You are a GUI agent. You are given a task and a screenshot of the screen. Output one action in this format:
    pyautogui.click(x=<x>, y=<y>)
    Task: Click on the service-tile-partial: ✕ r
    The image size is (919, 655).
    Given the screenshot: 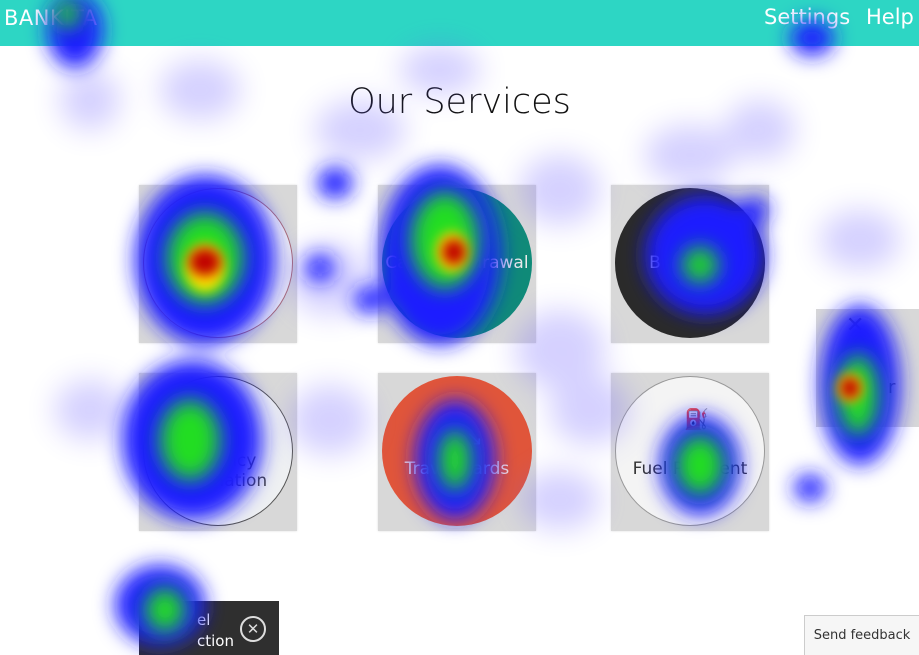 What is the action you would take?
    pyautogui.click(x=867, y=368)
    